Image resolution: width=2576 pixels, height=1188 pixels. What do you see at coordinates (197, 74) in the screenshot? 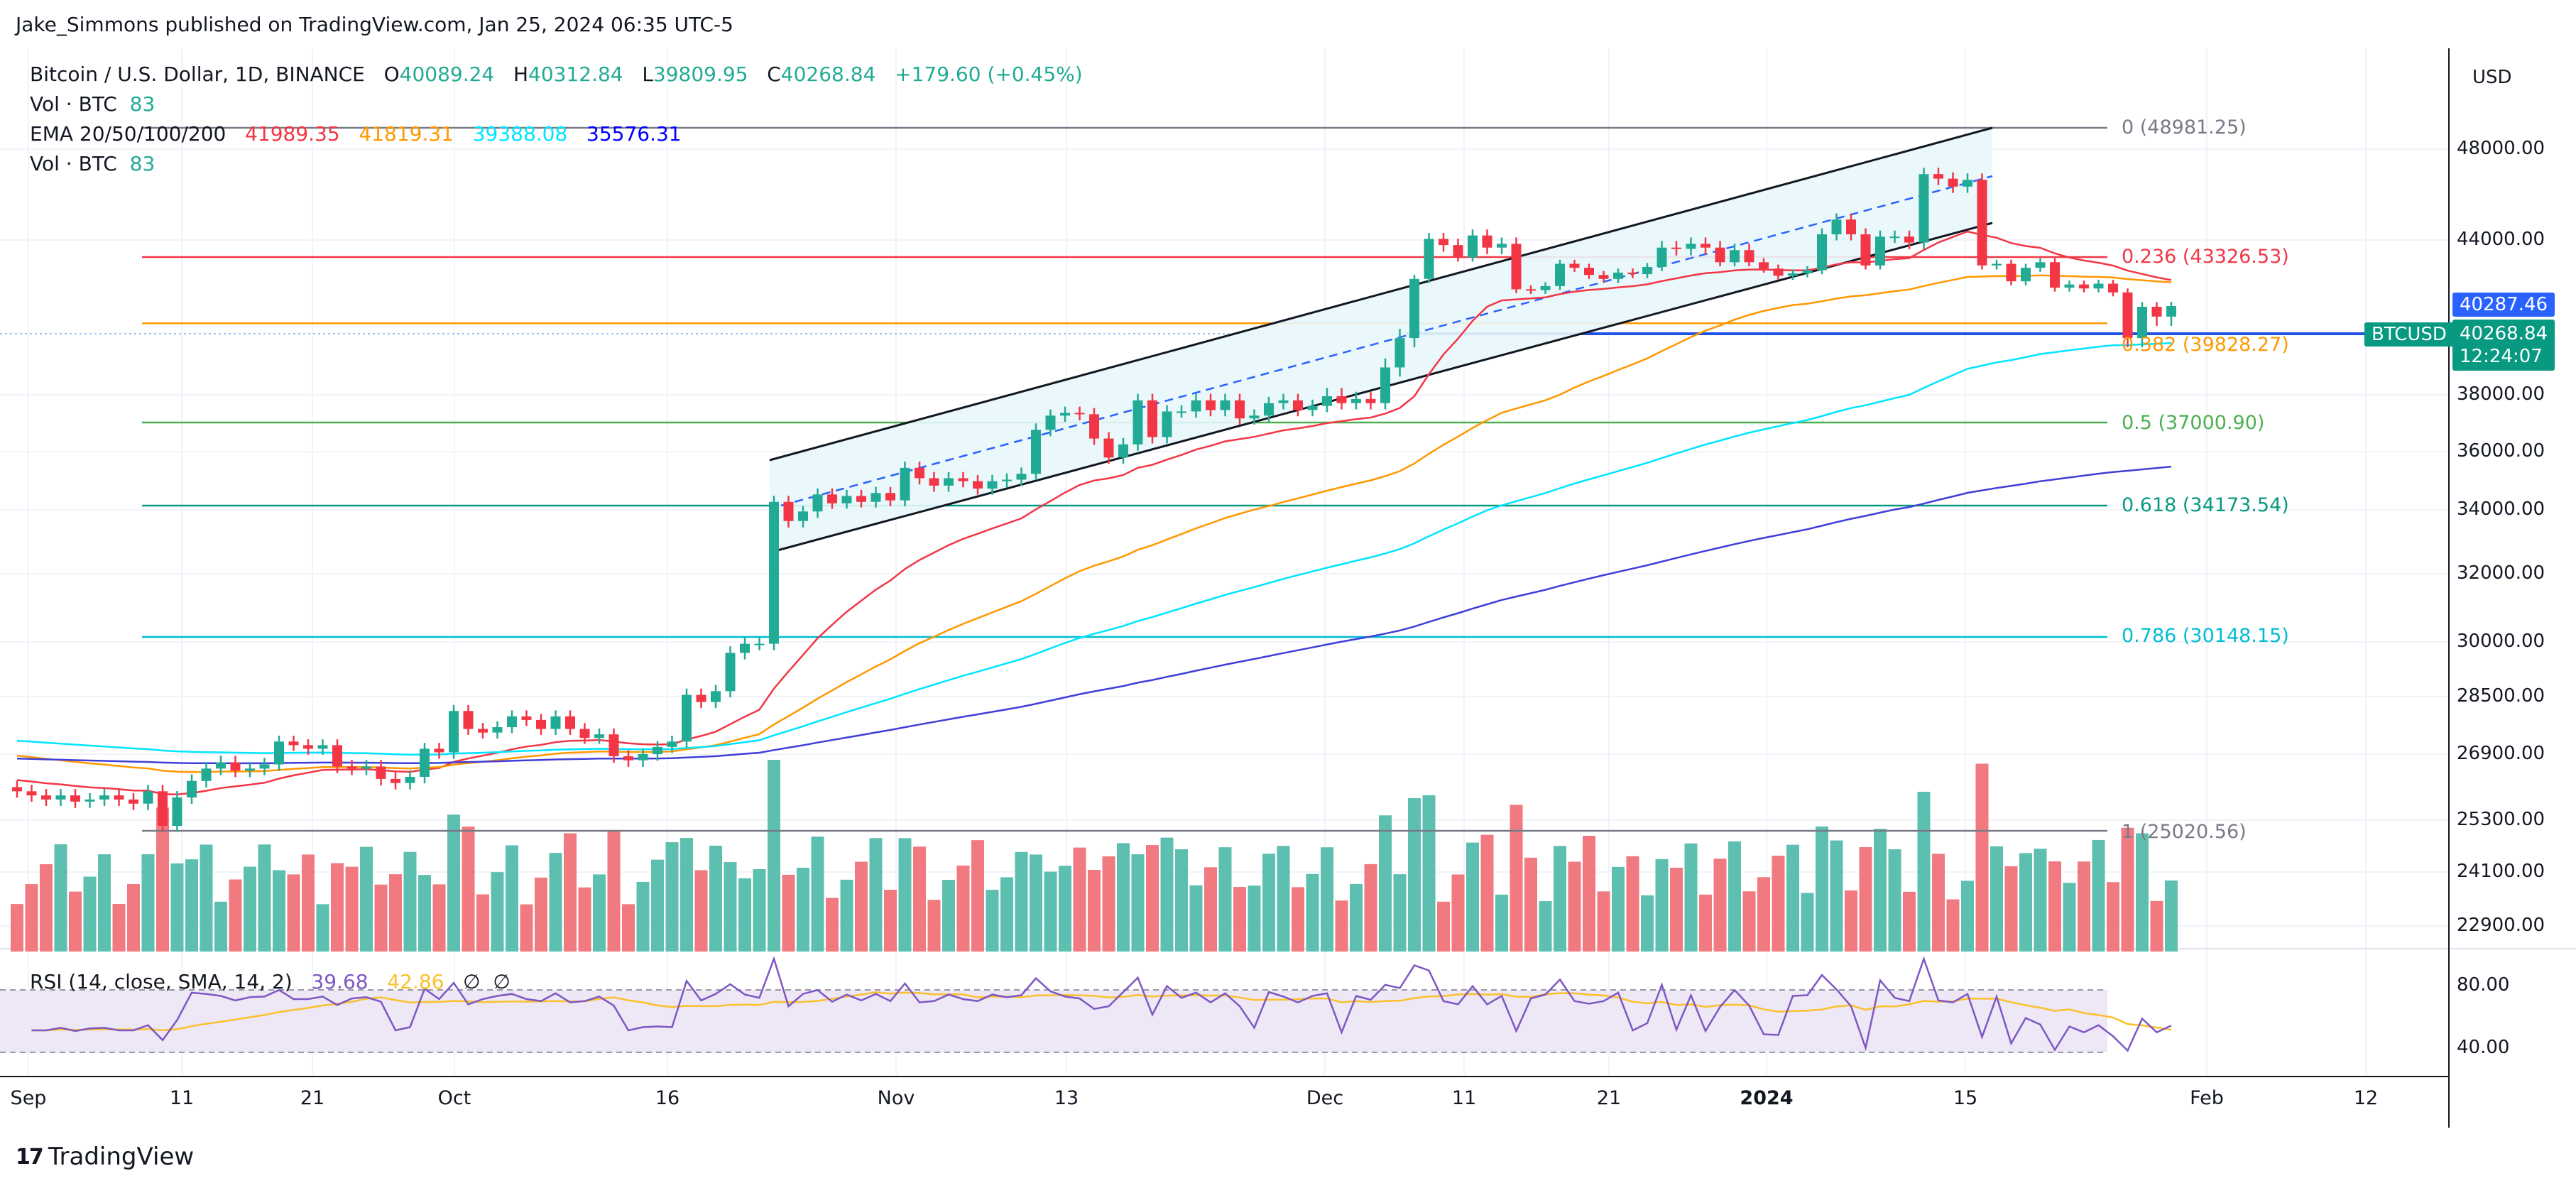
I see `symbol-name: Bitcoin / U.S. Dollar, 1D, BINANCE` at bounding box center [197, 74].